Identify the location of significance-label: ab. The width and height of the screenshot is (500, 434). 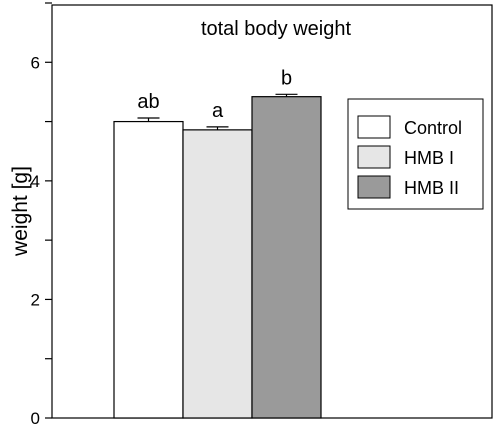
(148, 102).